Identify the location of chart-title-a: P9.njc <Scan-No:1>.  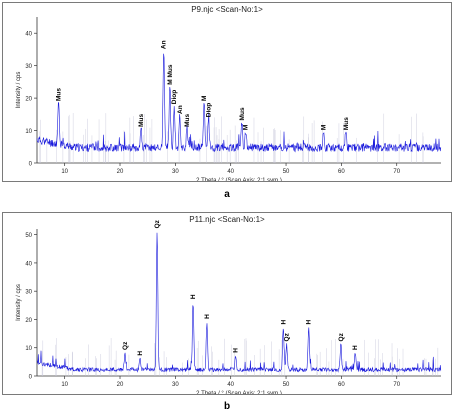
(227, 9).